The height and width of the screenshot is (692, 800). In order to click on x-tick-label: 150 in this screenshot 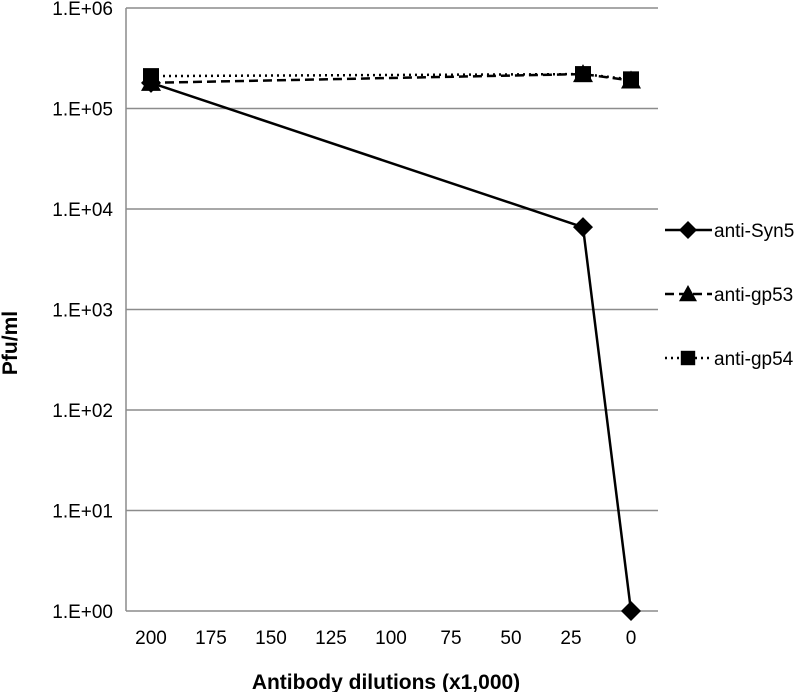, I will do `click(271, 638)`.